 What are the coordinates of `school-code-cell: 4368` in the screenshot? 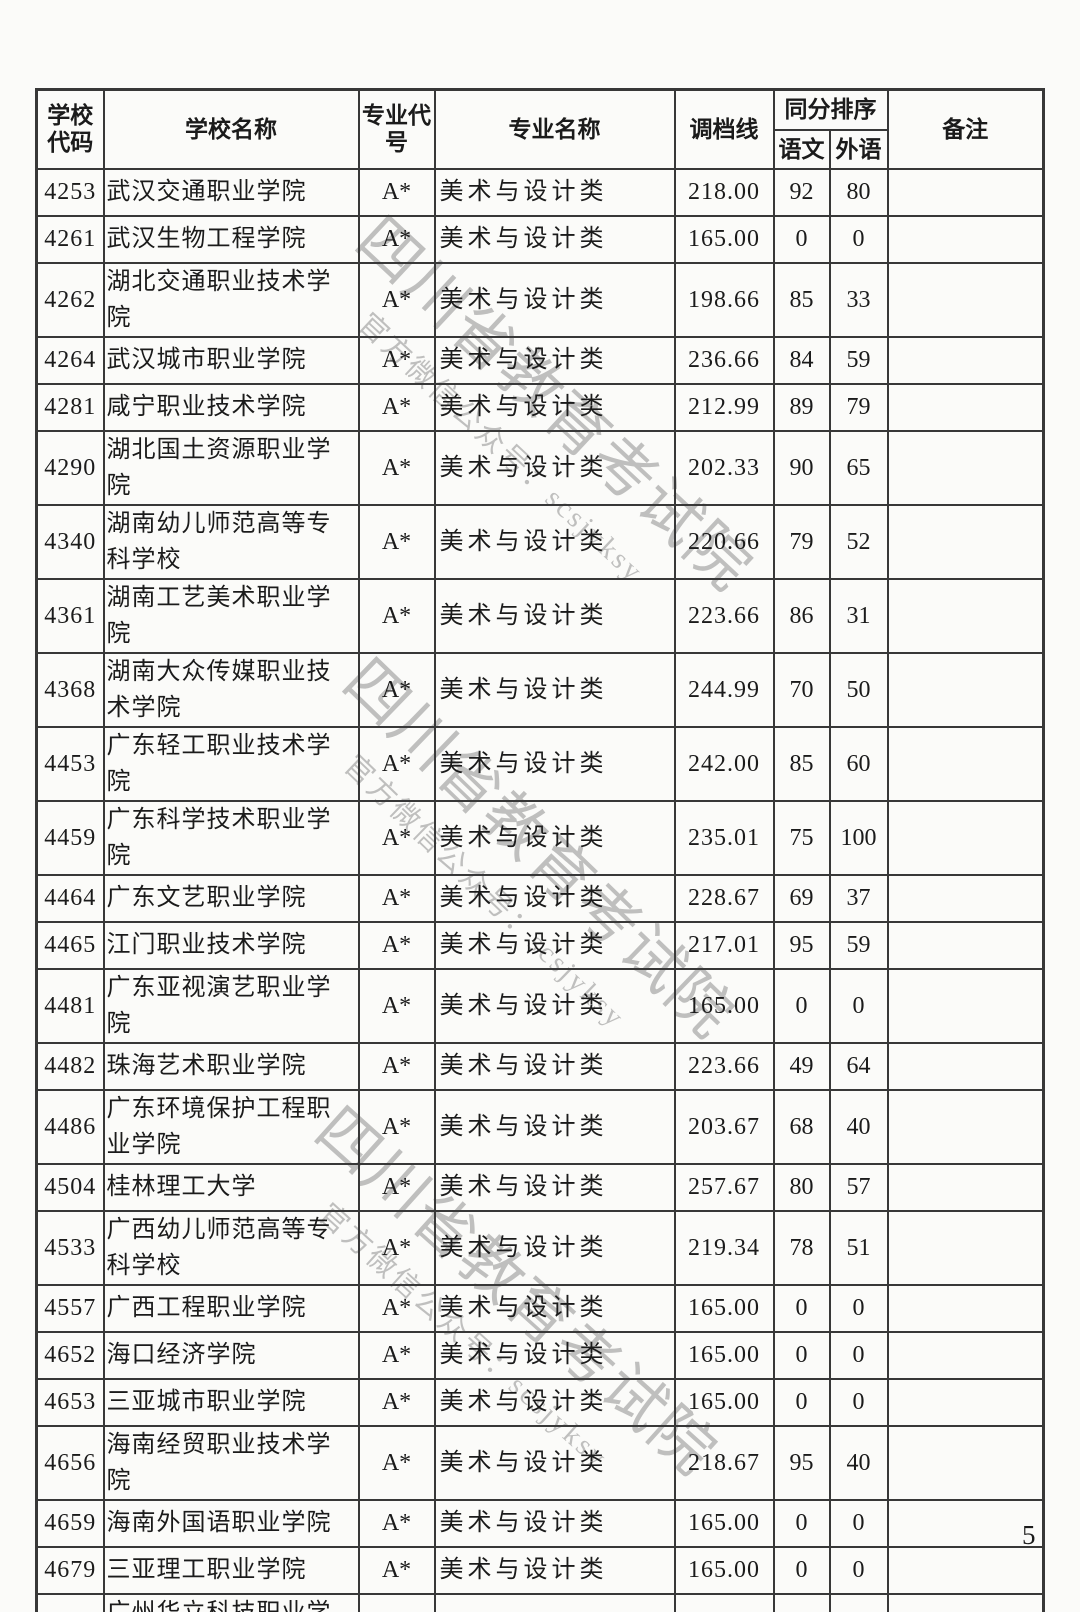 It's located at (70, 689).